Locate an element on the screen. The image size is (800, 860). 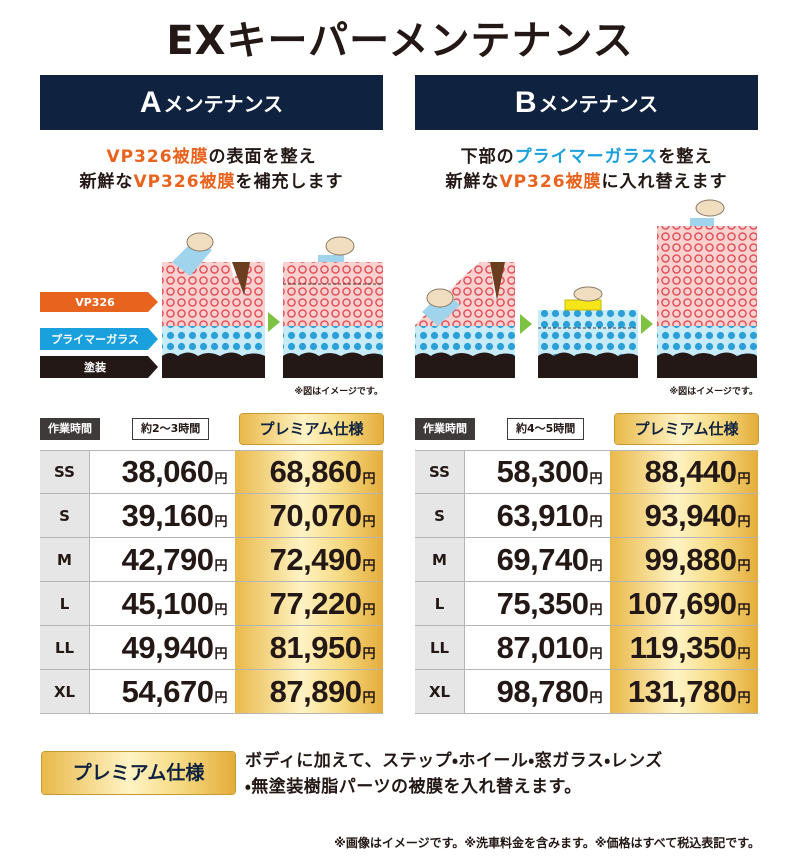
premium-text: ボディに加えて、ステップ・ホイール・窓ガラス・レンズ is located at coordinates (454, 761).